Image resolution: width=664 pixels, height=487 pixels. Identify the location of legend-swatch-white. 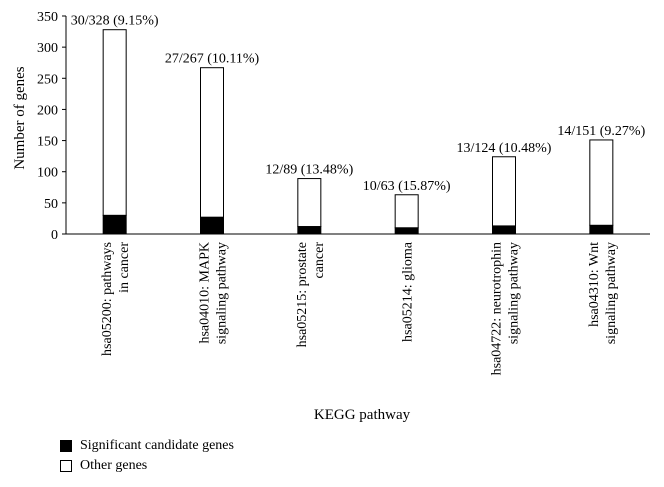
(66, 466).